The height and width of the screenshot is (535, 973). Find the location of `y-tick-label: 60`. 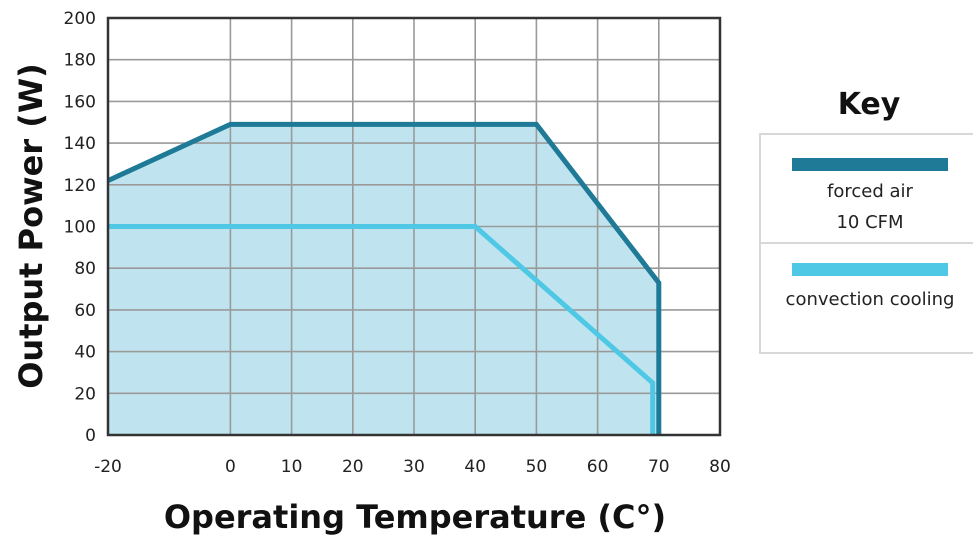

y-tick-label: 60 is located at coordinates (85, 311).